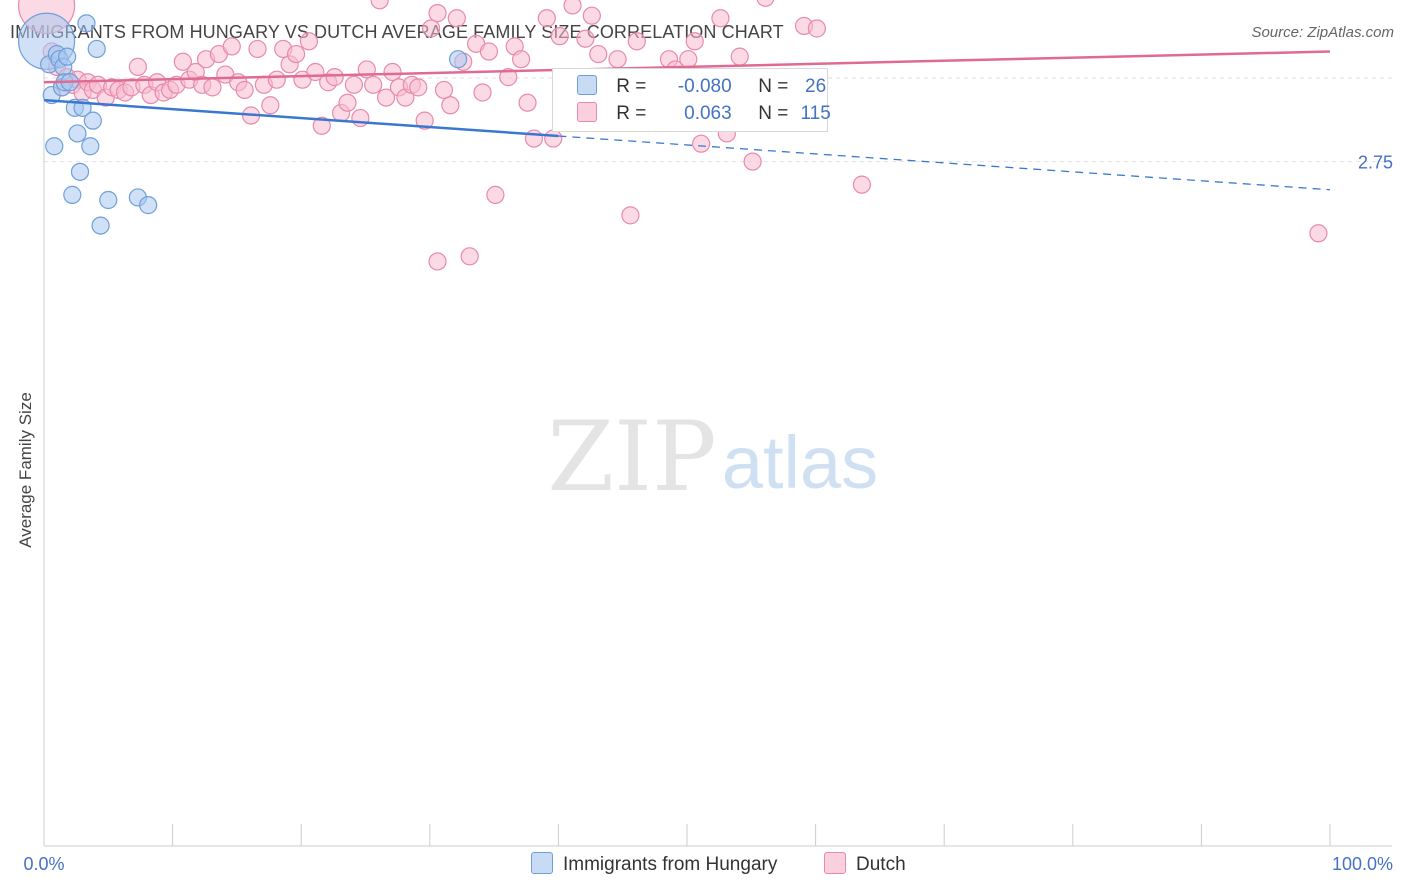 The height and width of the screenshot is (892, 1406). I want to click on bottom-legend-hungary: Immigrants from Hungary, so click(654, 864).